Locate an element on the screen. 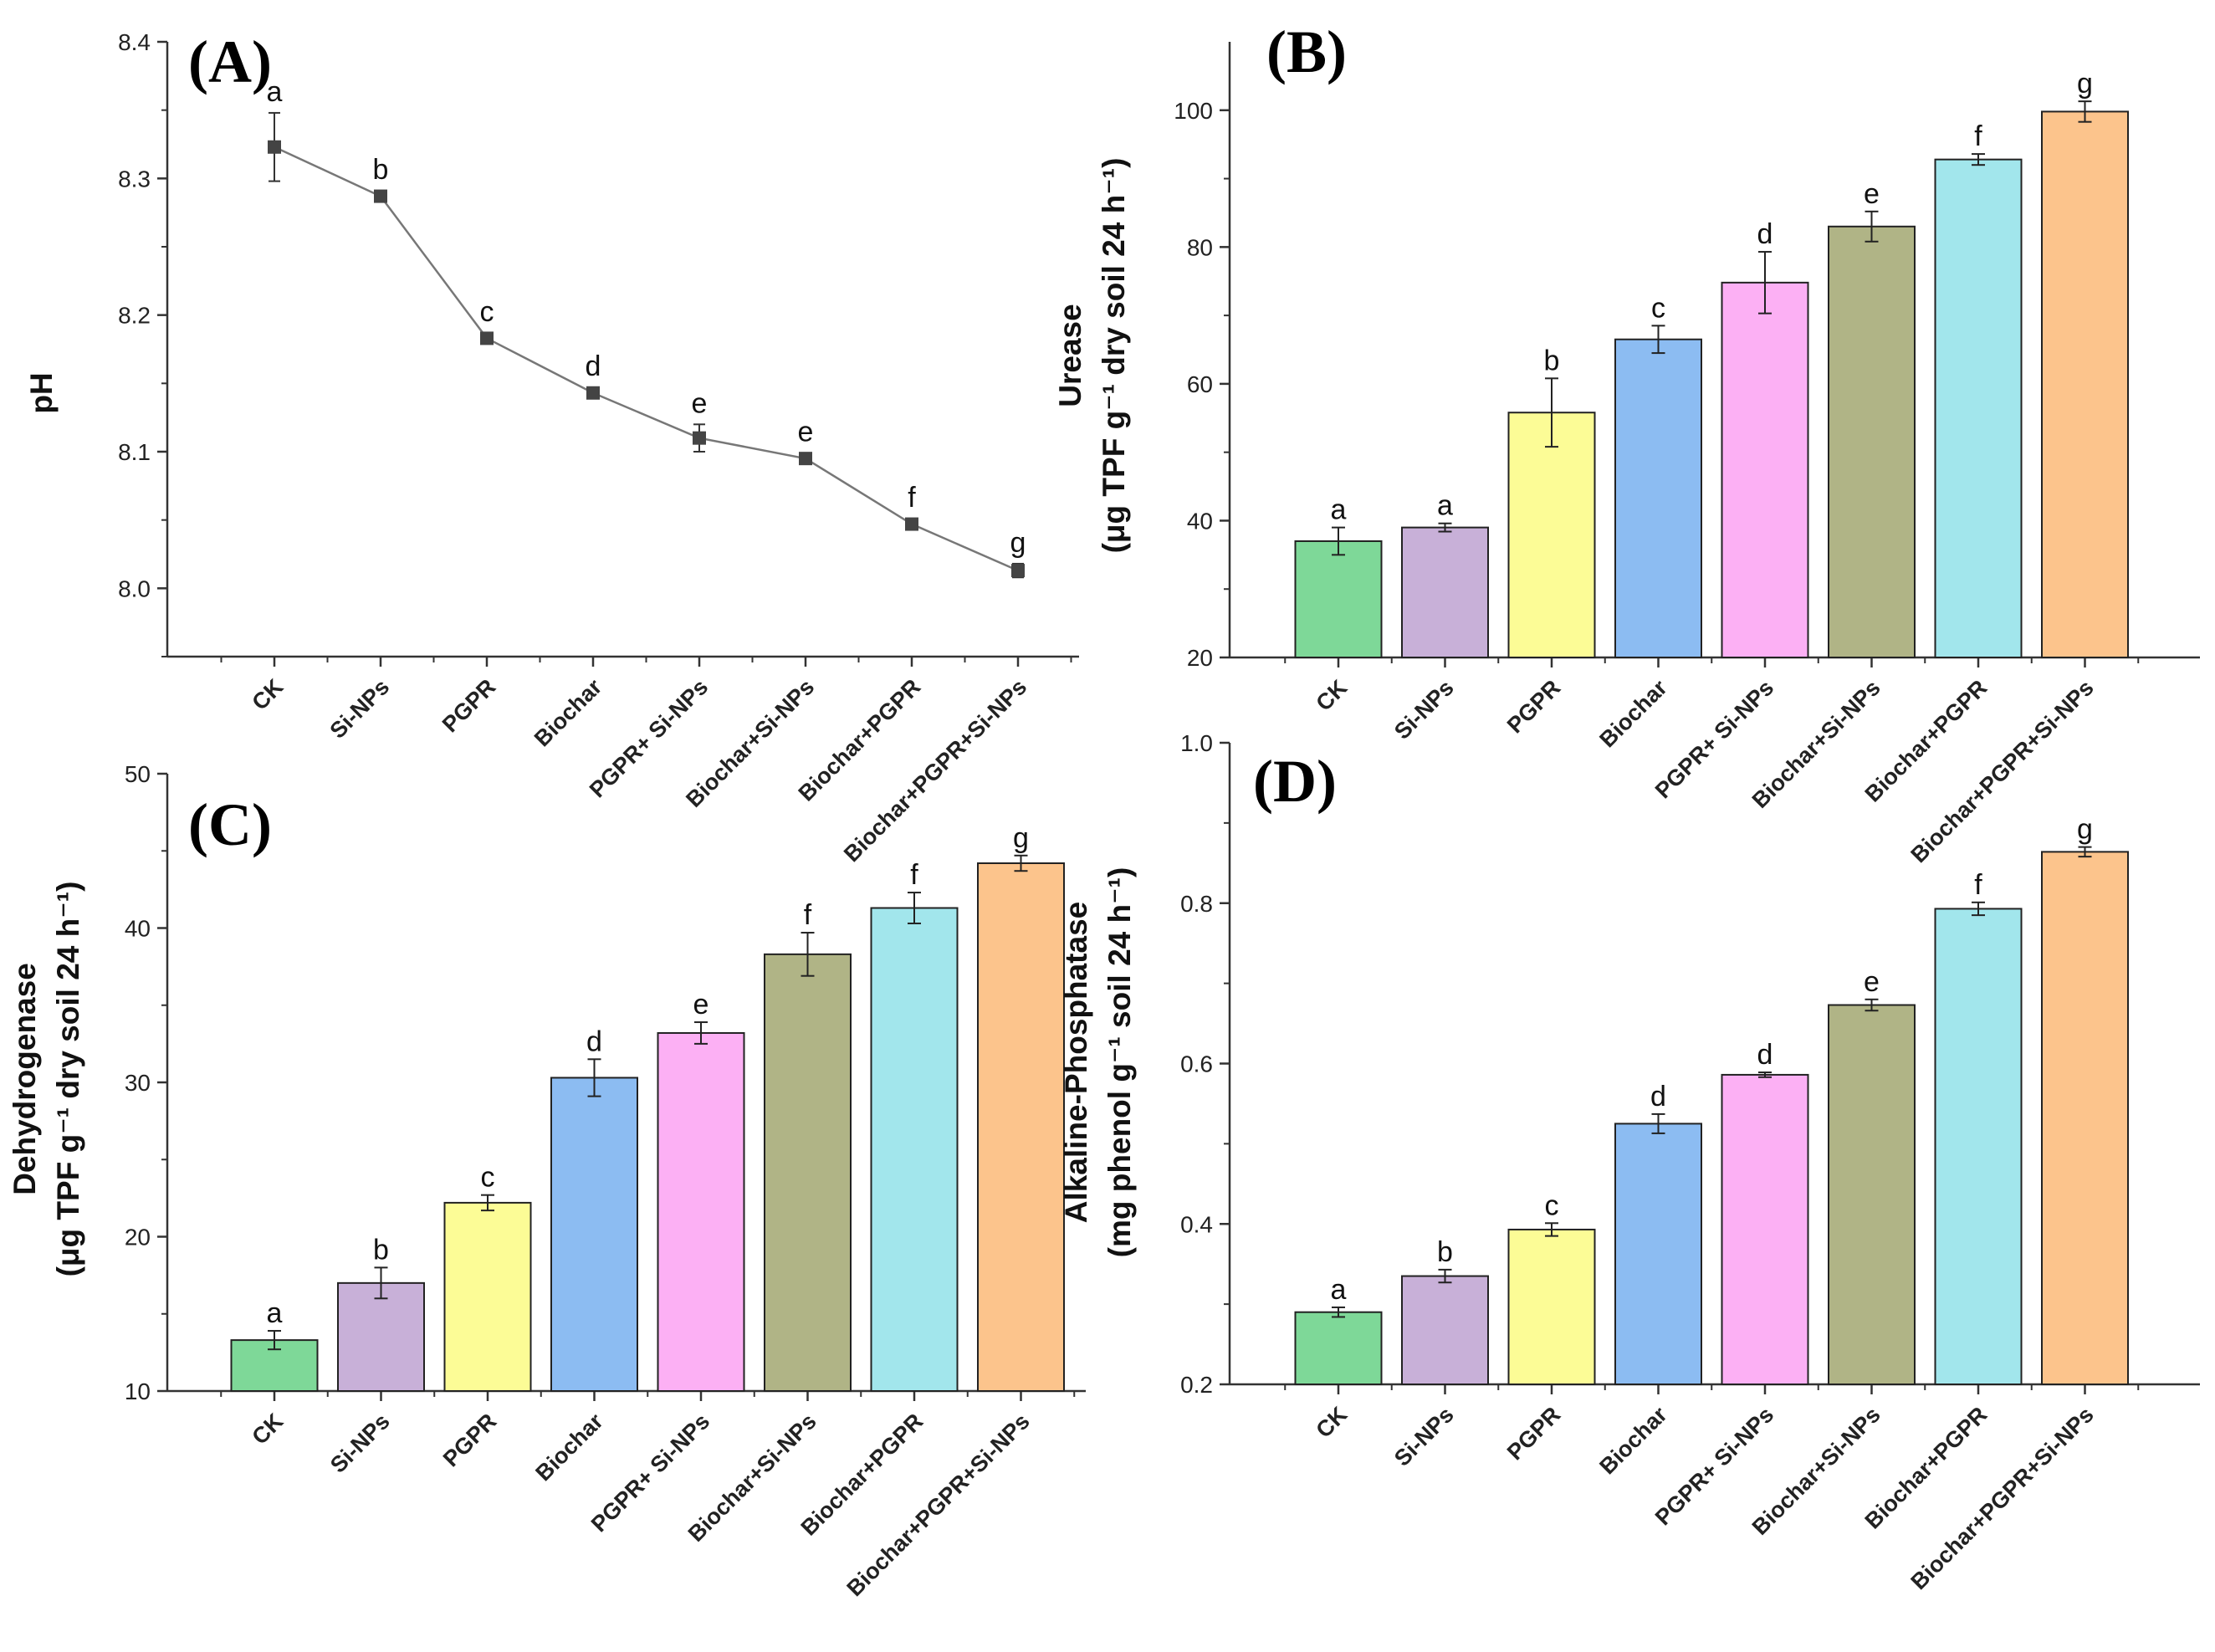 This screenshot has width=2215, height=1652. panel-A-significance-letter: f is located at coordinates (912, 498).